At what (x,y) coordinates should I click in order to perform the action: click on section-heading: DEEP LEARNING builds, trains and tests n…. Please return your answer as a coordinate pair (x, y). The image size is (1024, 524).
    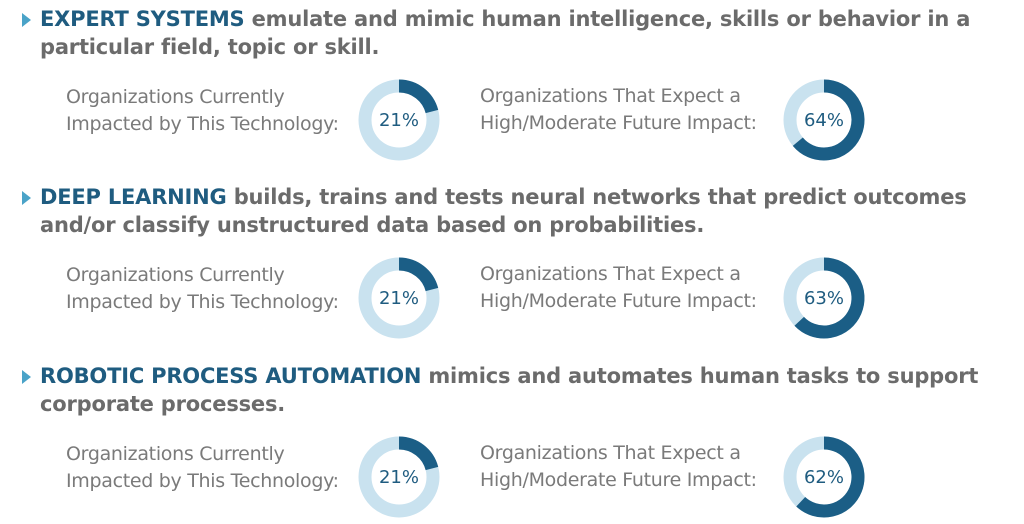
    Looking at the image, I should click on (522, 211).